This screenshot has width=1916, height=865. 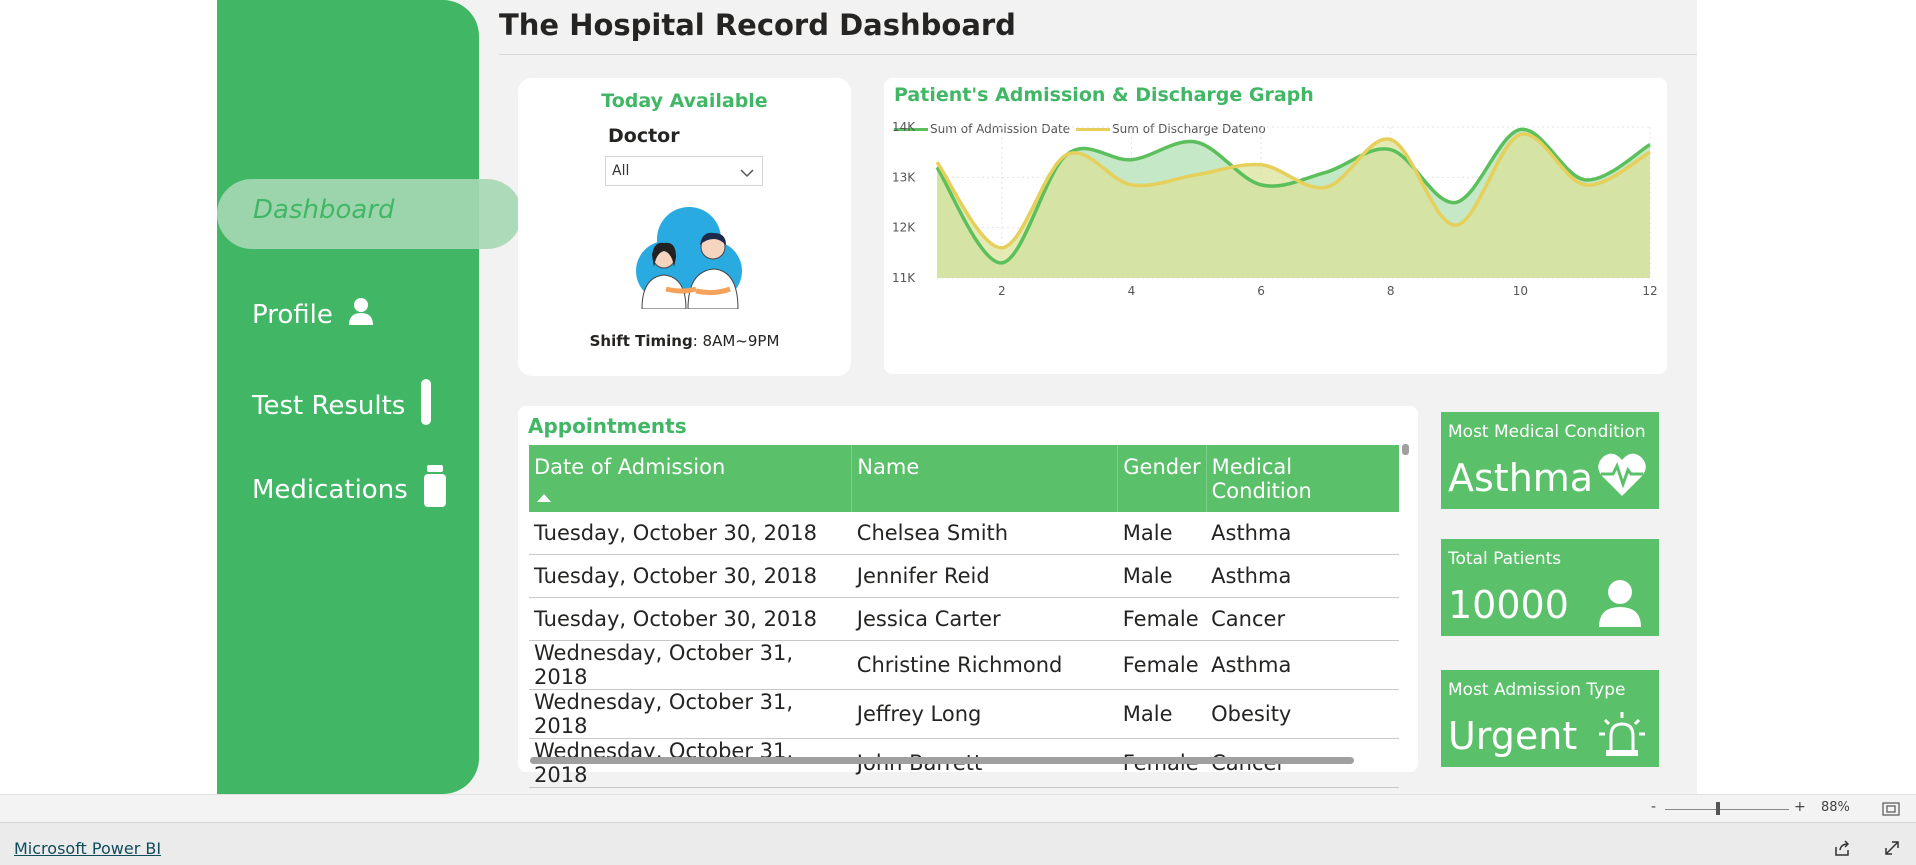 I want to click on cell-name: Jennifer Reid, so click(x=984, y=576).